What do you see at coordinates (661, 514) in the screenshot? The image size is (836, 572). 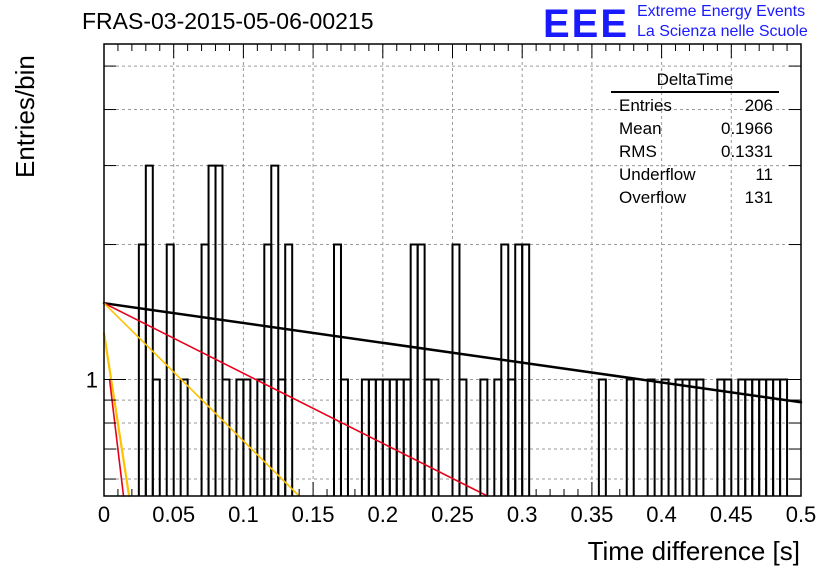 I see `x-tick-label: 0.4` at bounding box center [661, 514].